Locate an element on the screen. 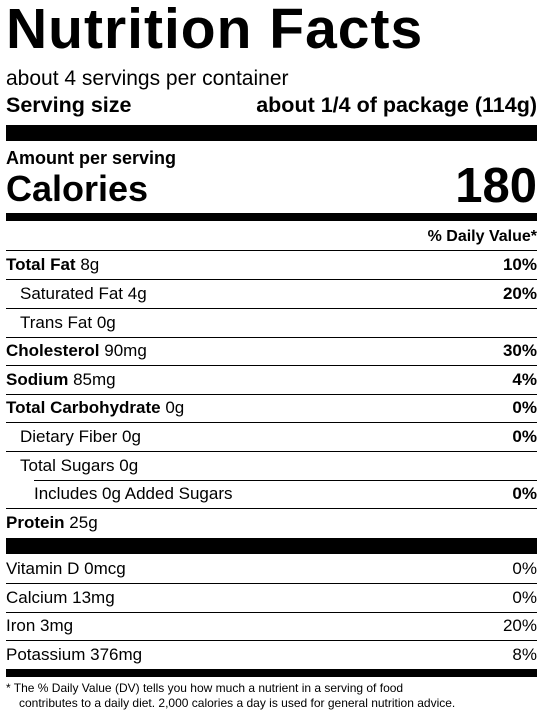 The image size is (541, 716). vitamin-dv: 8% is located at coordinates (524, 654).